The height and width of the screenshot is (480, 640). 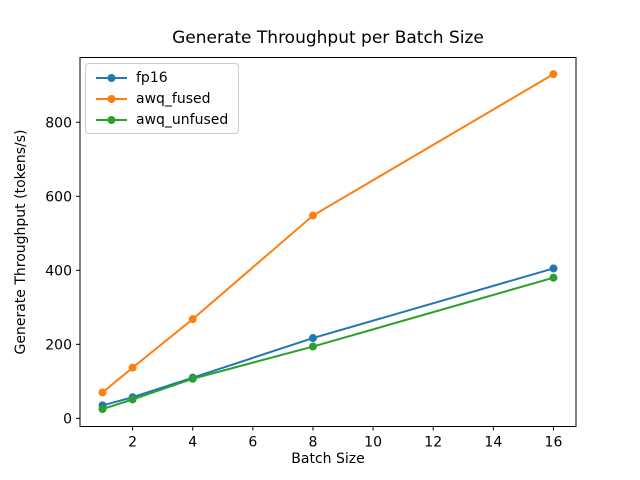 What do you see at coordinates (182, 119) in the screenshot?
I see `legend-label: awq_unfused` at bounding box center [182, 119].